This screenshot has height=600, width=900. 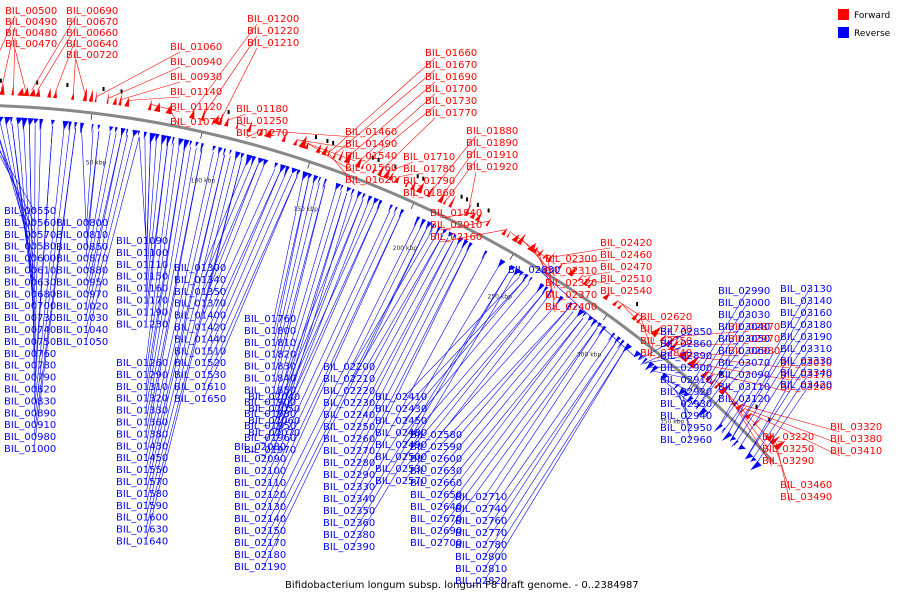 I want to click on reverse-gene-label: BIL_02890, so click(x=686, y=356).